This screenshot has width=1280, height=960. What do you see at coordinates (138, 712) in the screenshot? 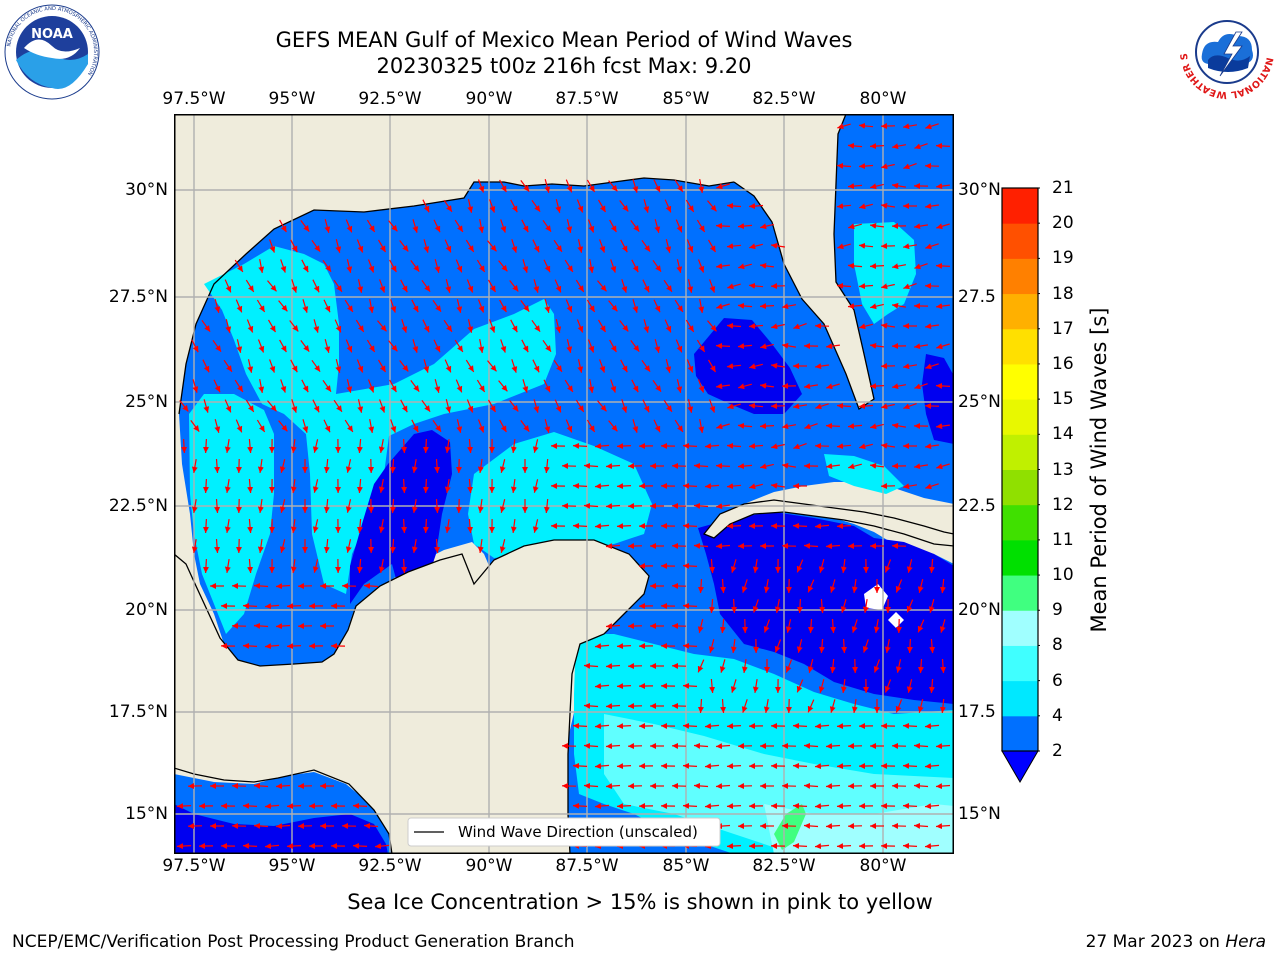
I see `lat-tick-left: 17.5°N` at bounding box center [138, 712].